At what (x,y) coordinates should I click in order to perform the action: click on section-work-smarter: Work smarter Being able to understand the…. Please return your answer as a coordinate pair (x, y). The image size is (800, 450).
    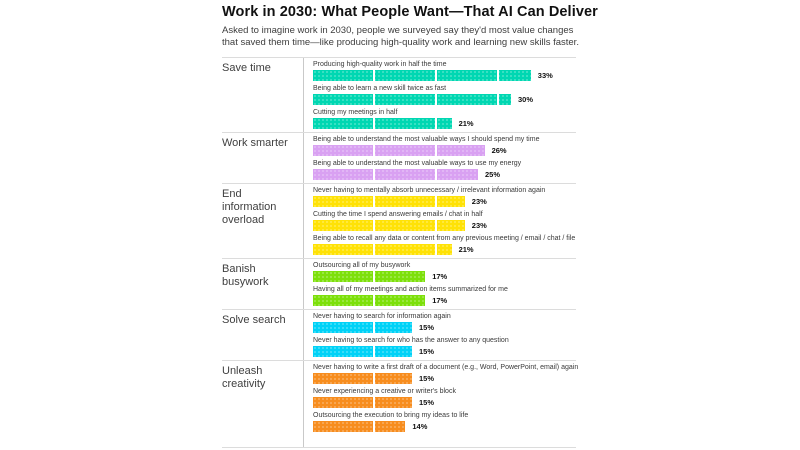
    Looking at the image, I should click on (399, 158).